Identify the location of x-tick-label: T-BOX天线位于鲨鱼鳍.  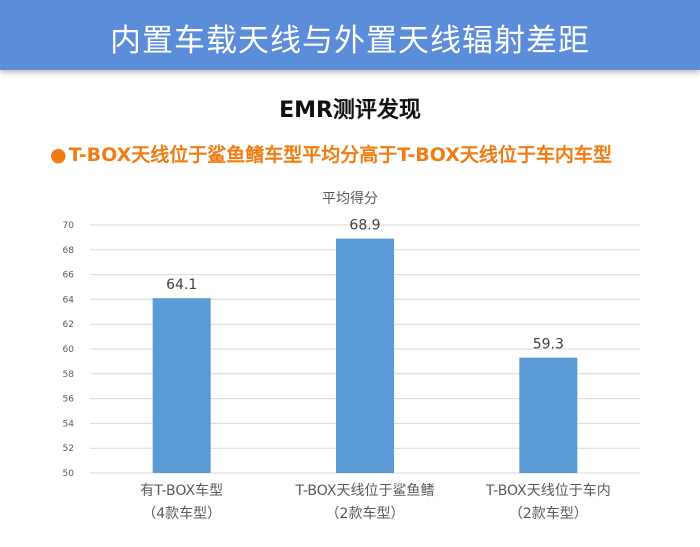
(365, 490).